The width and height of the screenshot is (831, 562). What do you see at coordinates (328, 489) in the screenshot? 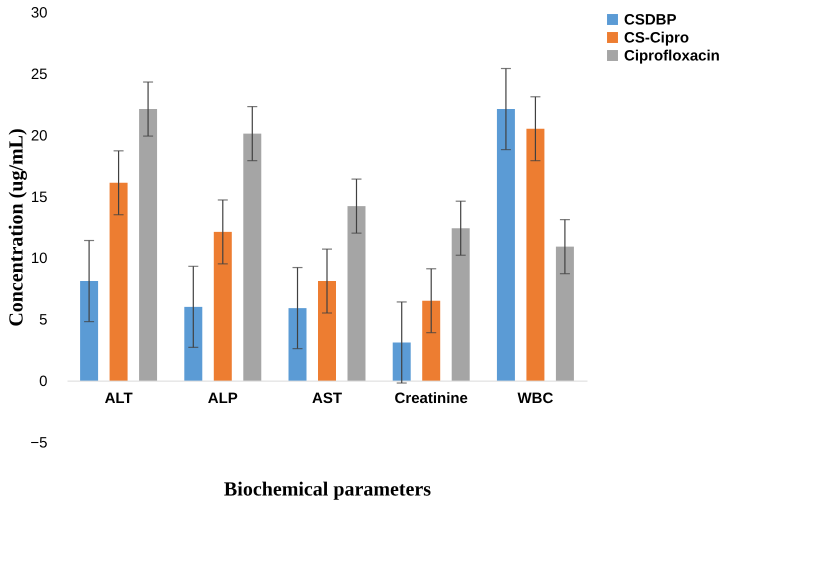
I see `x-axis-title: Biochemical parameters` at bounding box center [328, 489].